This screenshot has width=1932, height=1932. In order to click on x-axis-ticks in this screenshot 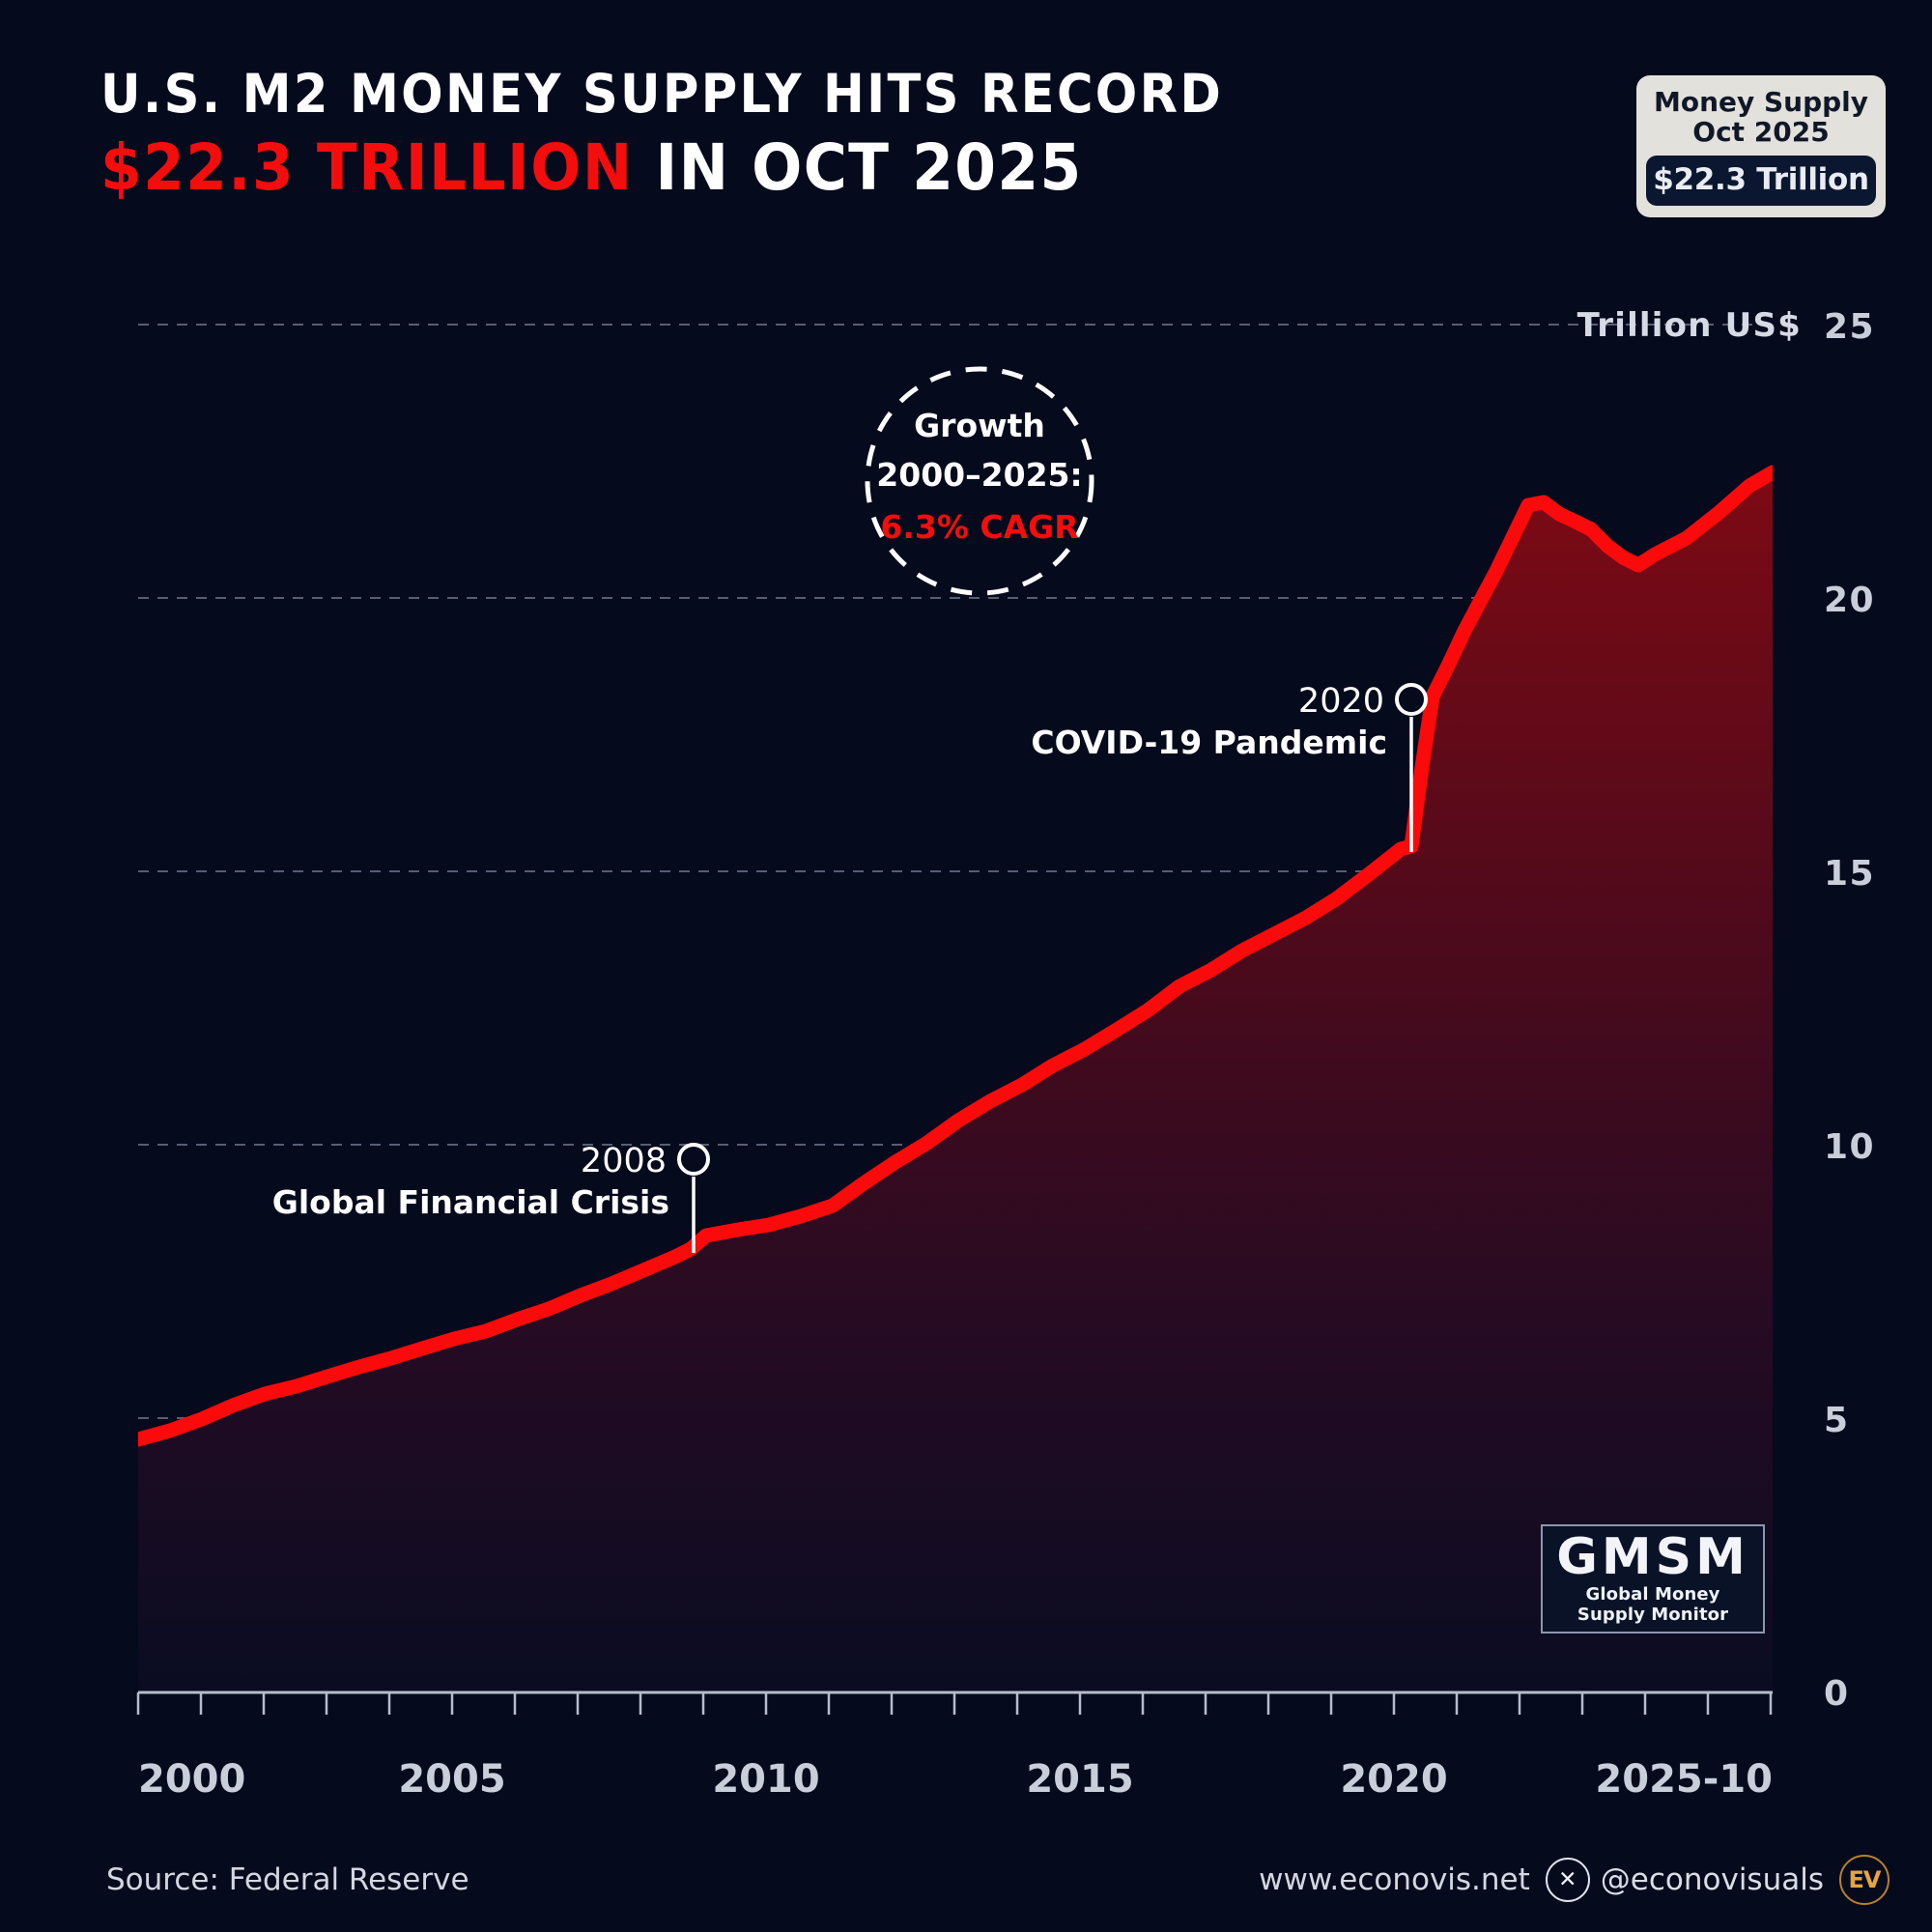, I will do `click(954, 1703)`.